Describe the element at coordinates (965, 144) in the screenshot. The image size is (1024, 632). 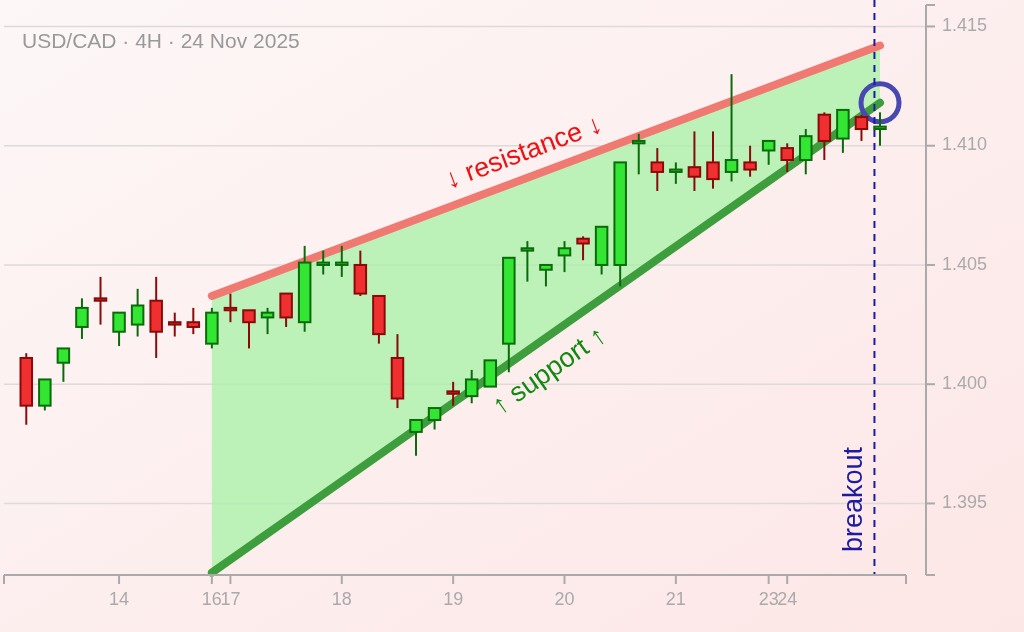
I see `y-tick-label: 1.410` at that location.